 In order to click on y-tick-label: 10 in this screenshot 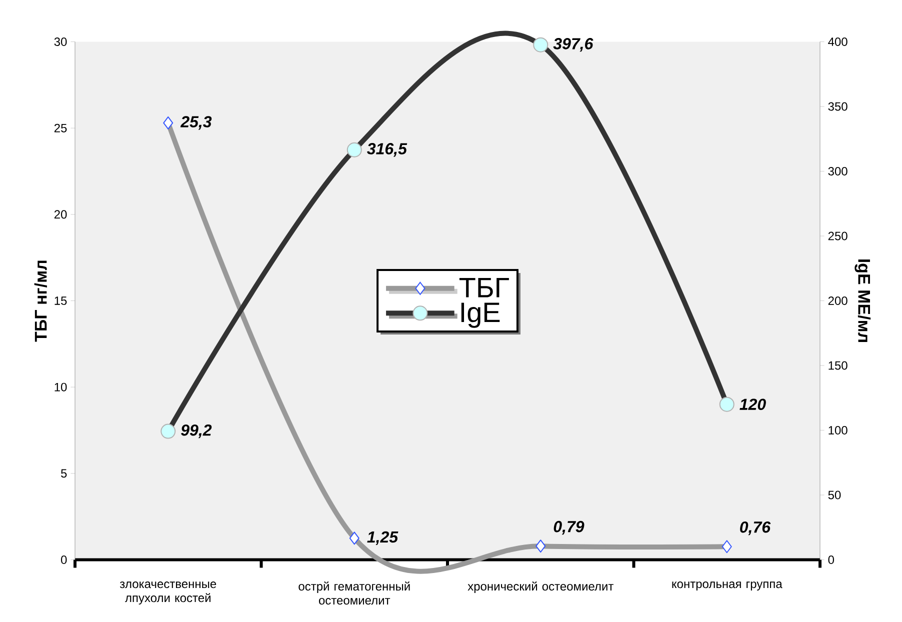, I will do `click(60, 387)`.